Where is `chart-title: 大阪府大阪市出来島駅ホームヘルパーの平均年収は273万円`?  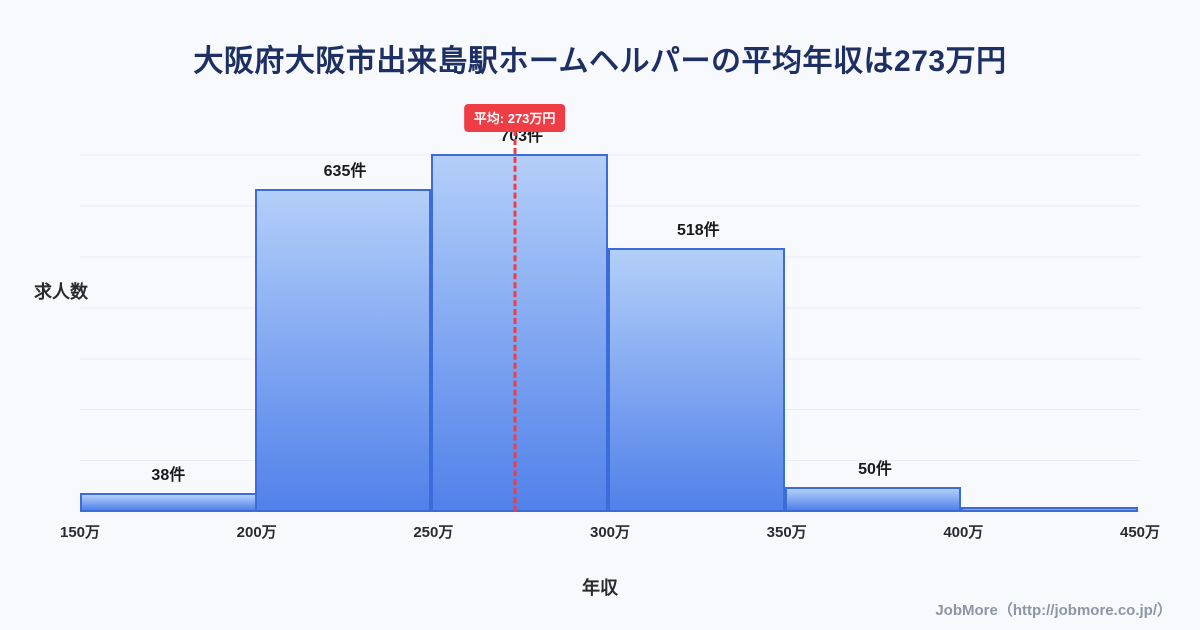 chart-title: 大阪府大阪市出来島駅ホームヘルパーの平均年収は273万円 is located at coordinates (600, 61).